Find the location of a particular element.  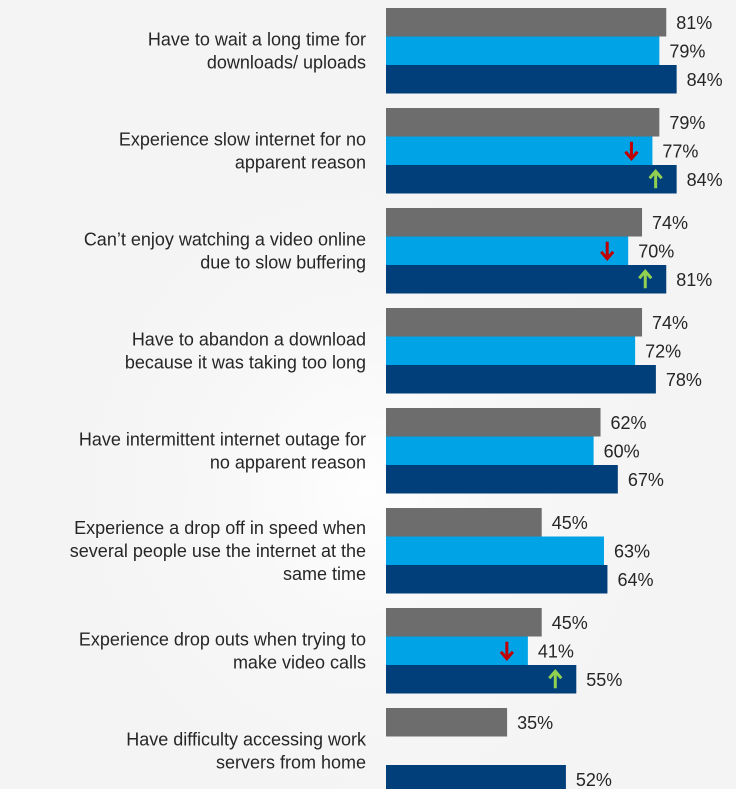

value-label: 70% is located at coordinates (656, 251).